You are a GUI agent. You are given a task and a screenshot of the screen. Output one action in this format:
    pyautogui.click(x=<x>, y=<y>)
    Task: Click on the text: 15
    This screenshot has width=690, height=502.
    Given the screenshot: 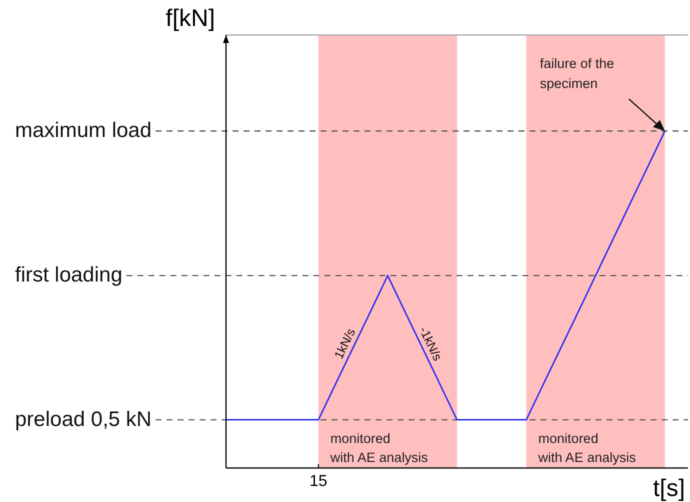 What is the action you would take?
    pyautogui.click(x=319, y=481)
    